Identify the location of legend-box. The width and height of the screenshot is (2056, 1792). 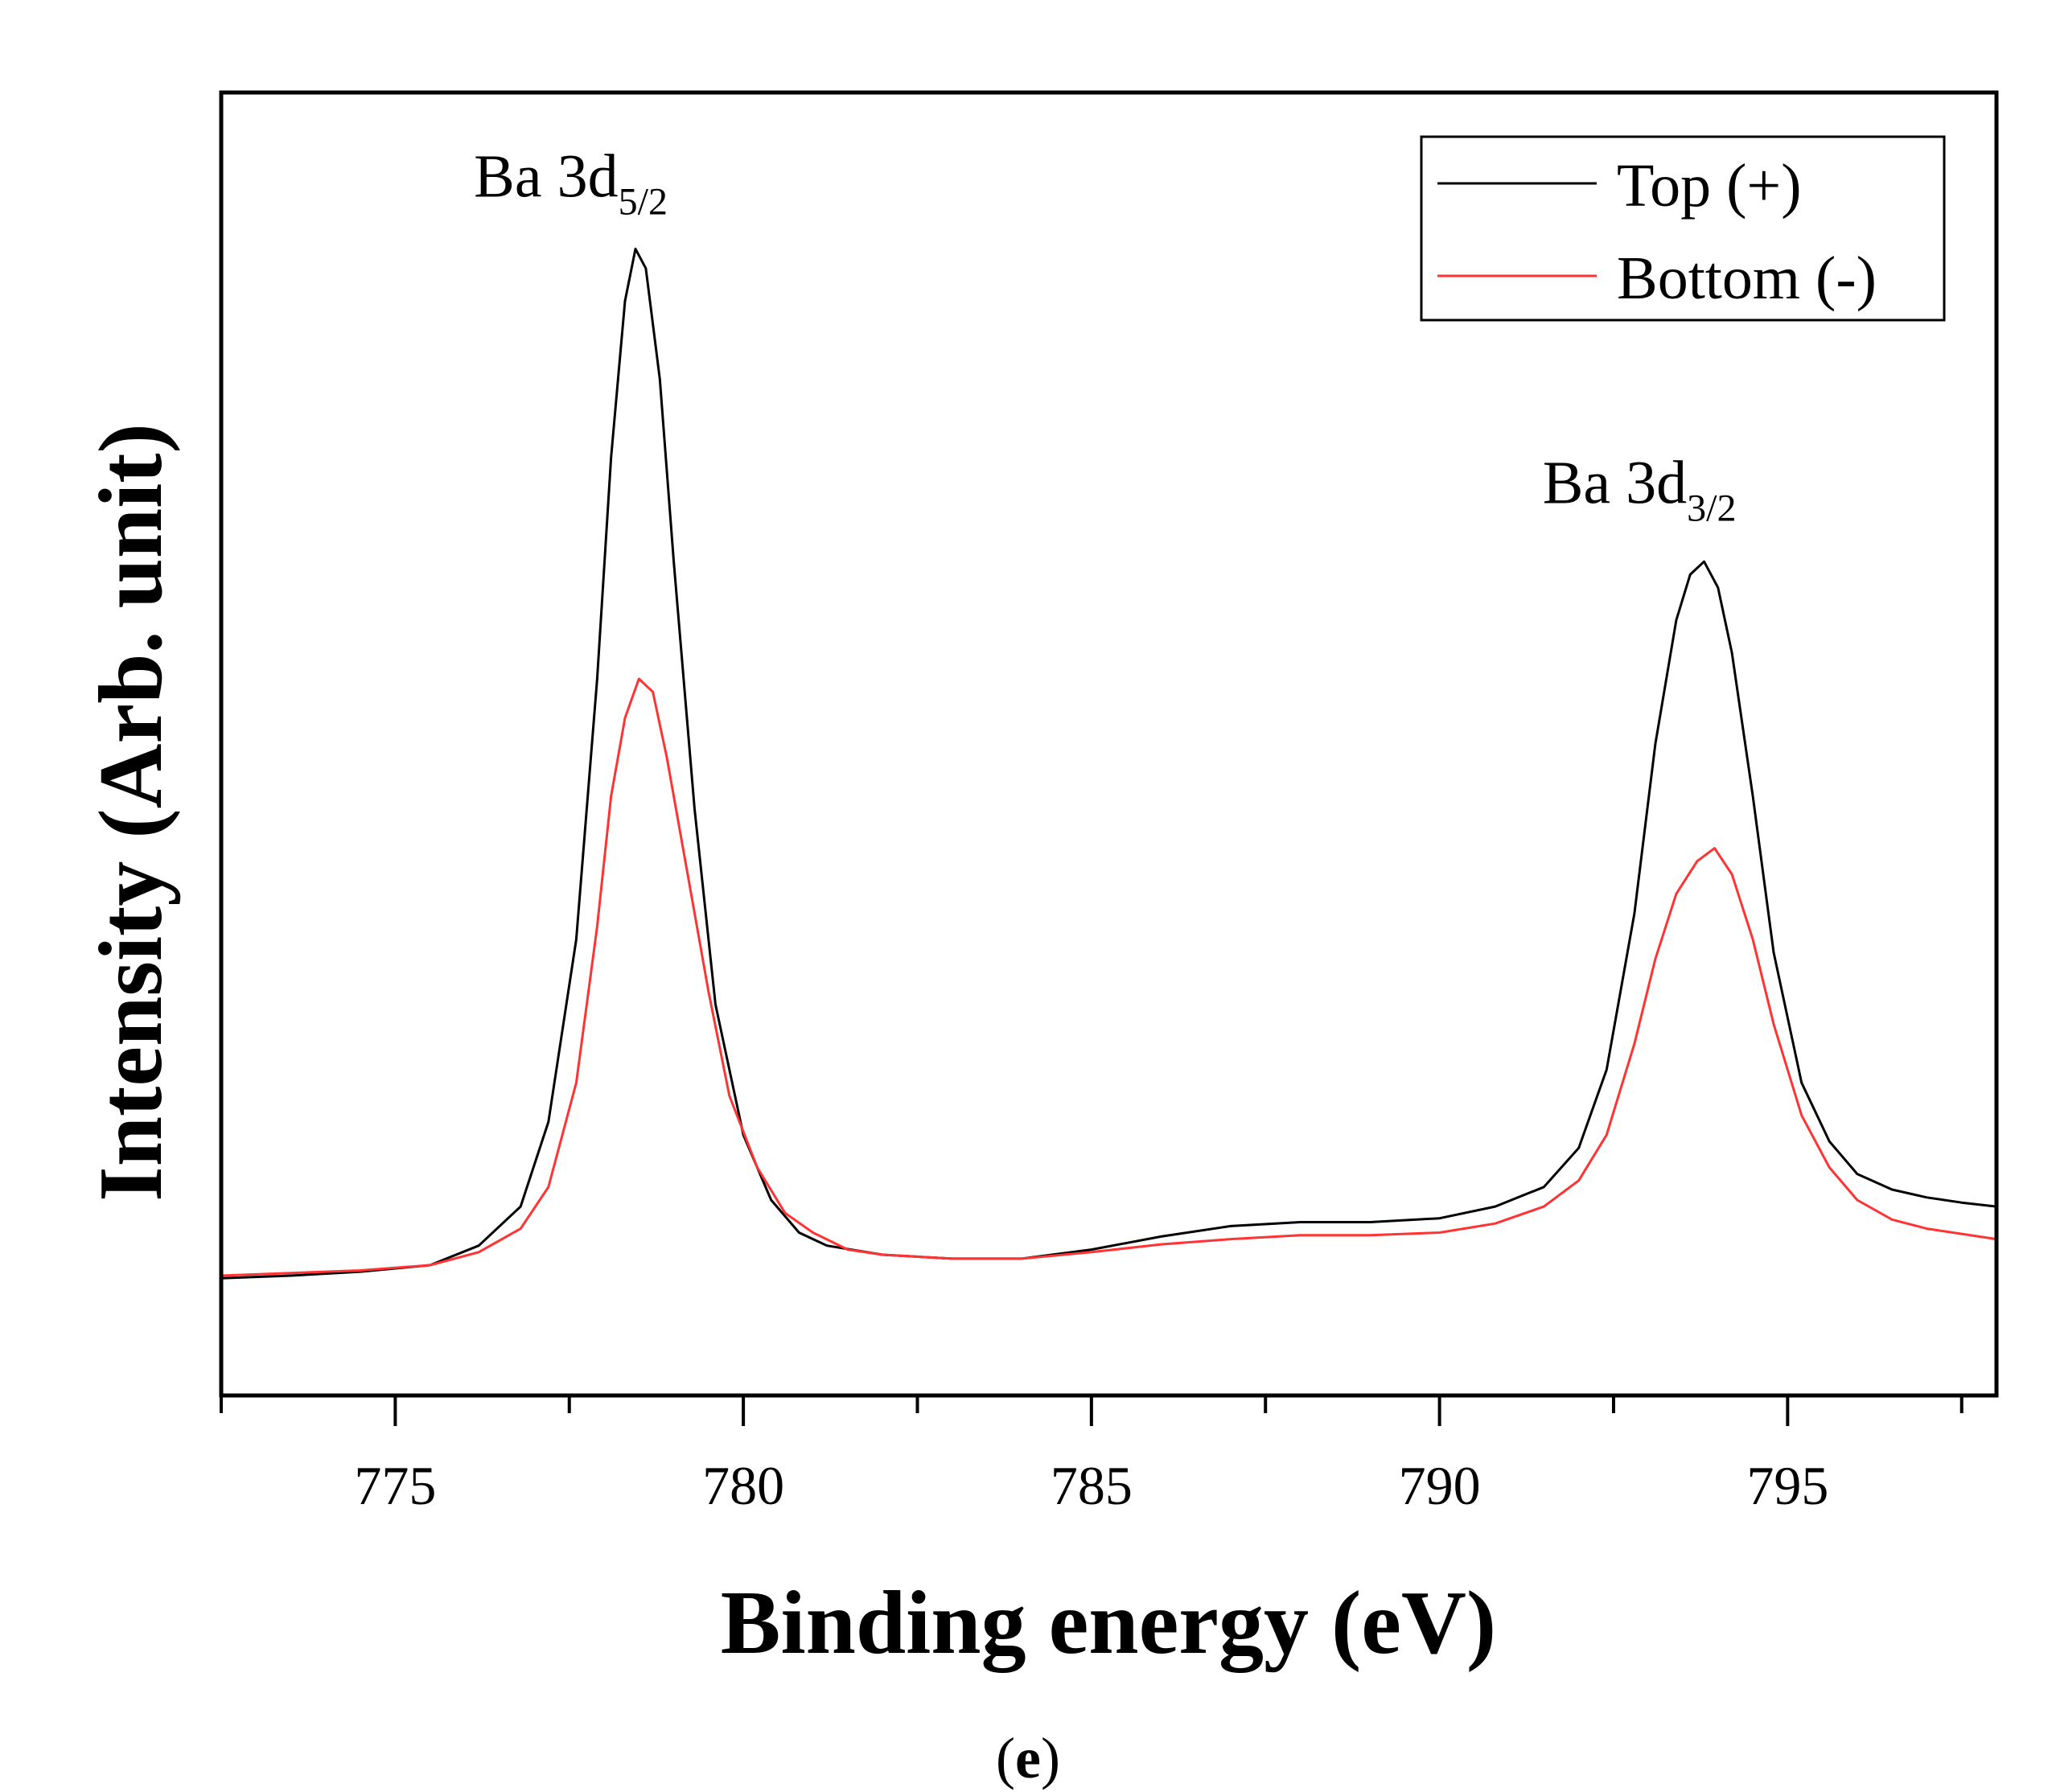
(1683, 228).